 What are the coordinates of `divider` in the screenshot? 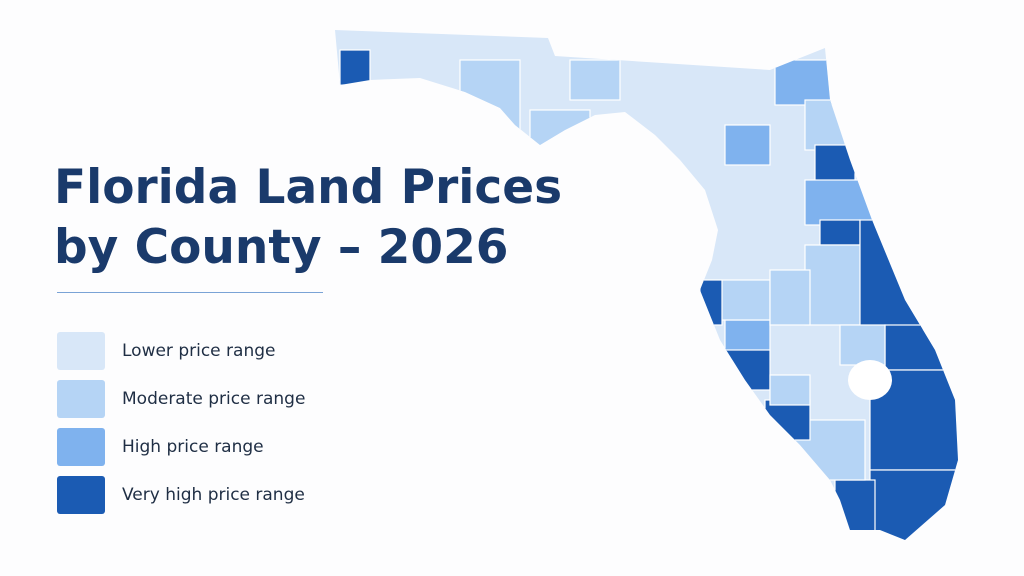 It's located at (190, 292).